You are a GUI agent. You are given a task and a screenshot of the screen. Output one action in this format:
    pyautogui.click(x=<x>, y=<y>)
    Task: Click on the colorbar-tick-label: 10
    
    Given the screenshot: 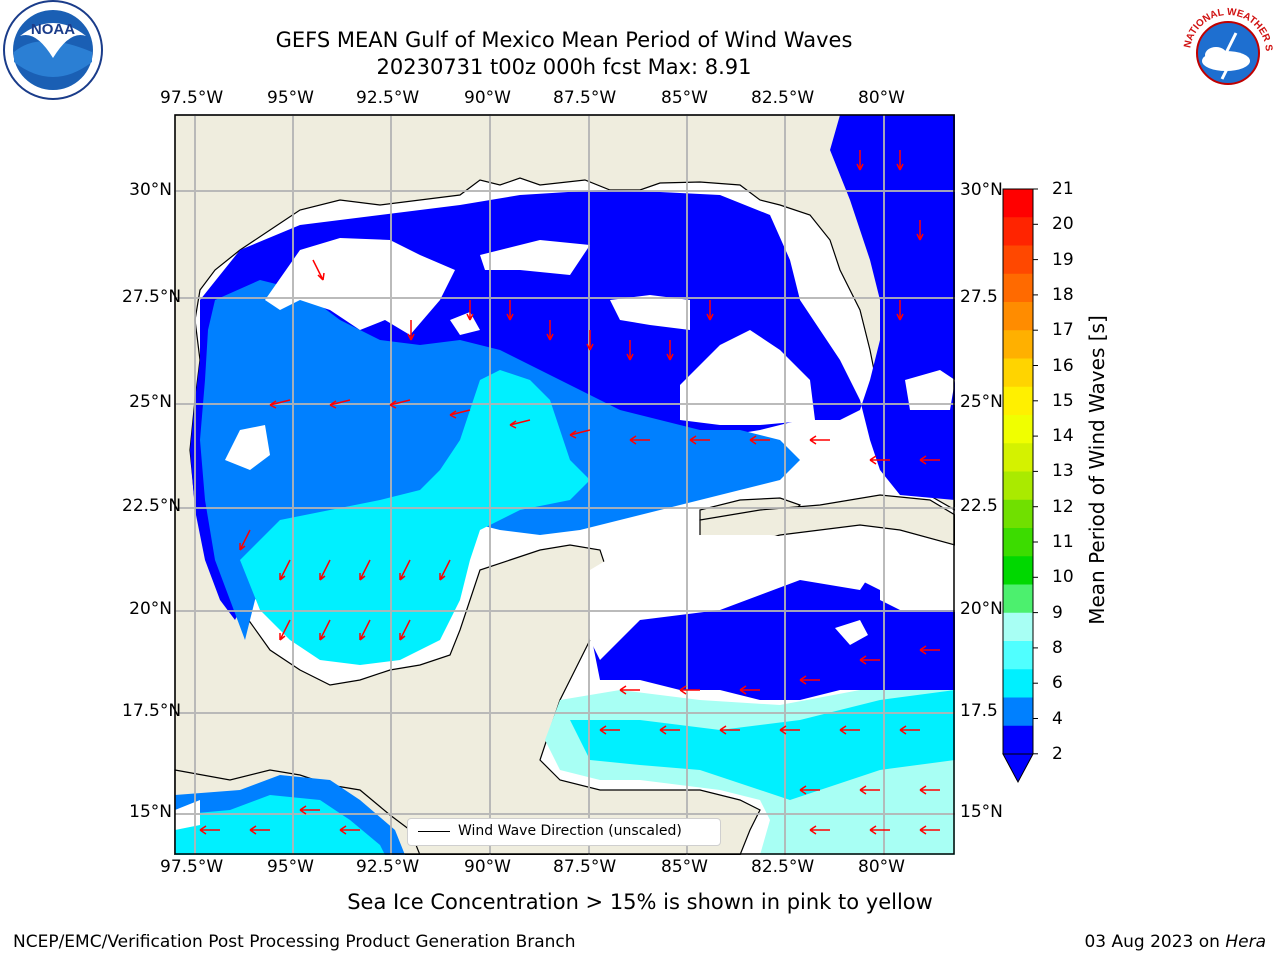 What is the action you would take?
    pyautogui.click(x=1063, y=577)
    